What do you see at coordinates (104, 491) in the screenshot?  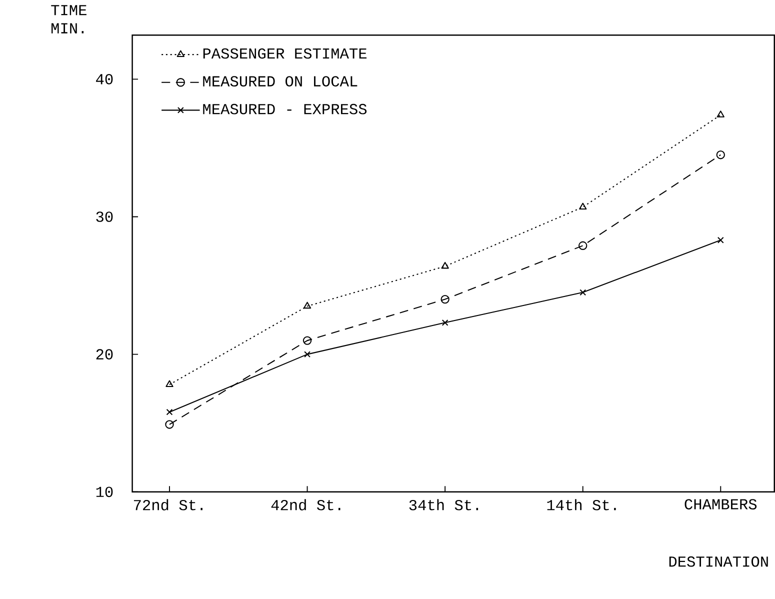 I see `y-tick-label: 10` at bounding box center [104, 491].